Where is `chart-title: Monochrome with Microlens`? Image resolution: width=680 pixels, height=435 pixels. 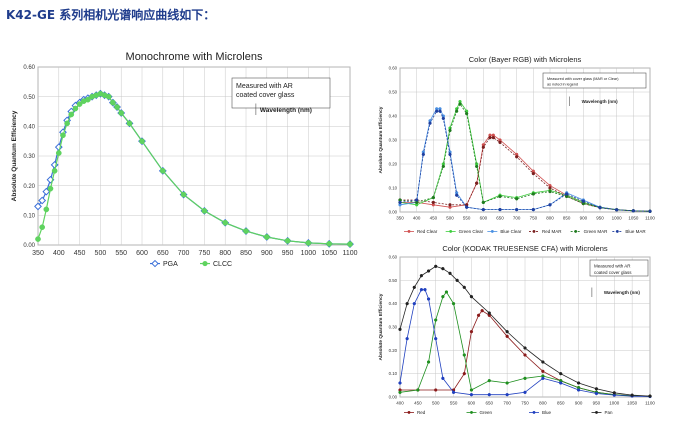 chart-title: Monochrome with Microlens is located at coordinates (194, 57).